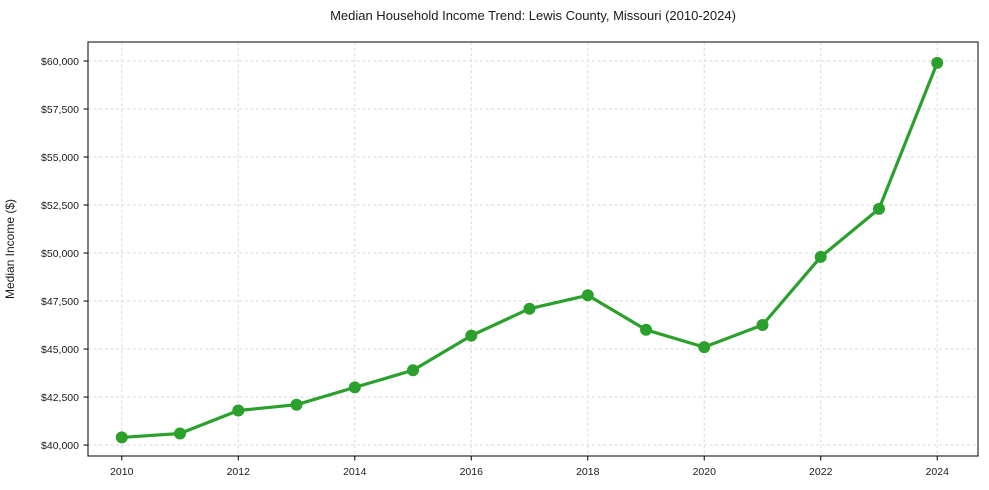  I want to click on x-tick-label: 2014, so click(355, 472).